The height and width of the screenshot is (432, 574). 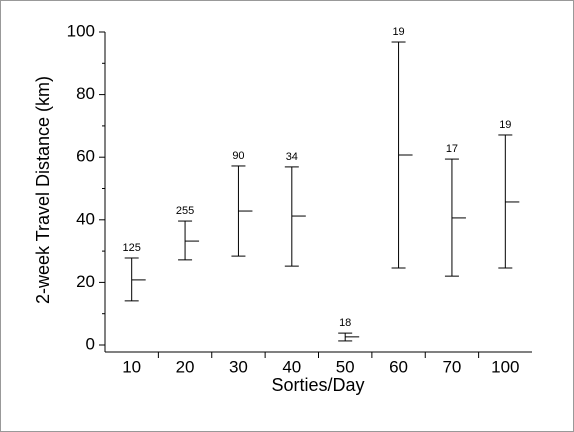 What do you see at coordinates (345, 366) in the screenshot?
I see `x-tick-label: 50` at bounding box center [345, 366].